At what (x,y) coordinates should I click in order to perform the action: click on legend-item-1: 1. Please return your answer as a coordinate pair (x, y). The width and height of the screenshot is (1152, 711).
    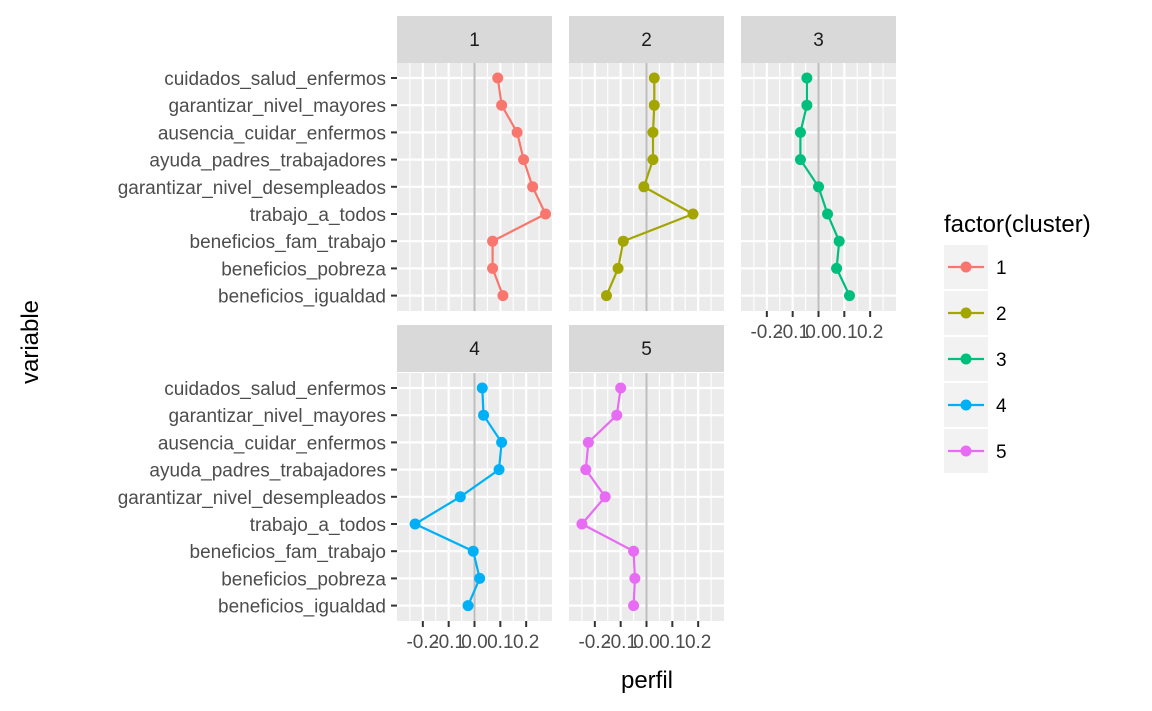
    Looking at the image, I should click on (975, 267).